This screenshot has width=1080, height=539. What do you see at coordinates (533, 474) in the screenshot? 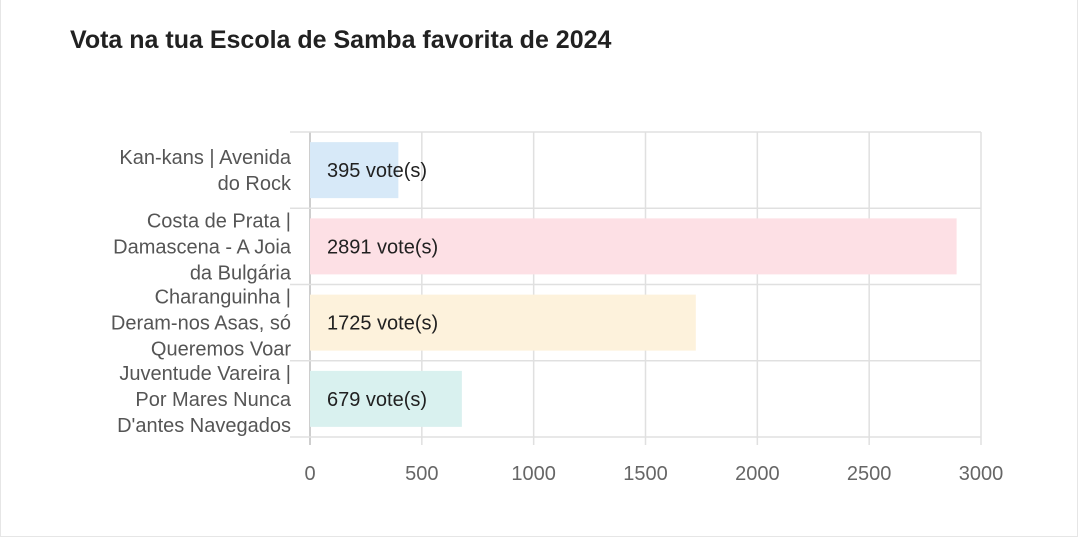
I see `x-tick-label: 1000` at bounding box center [533, 474].